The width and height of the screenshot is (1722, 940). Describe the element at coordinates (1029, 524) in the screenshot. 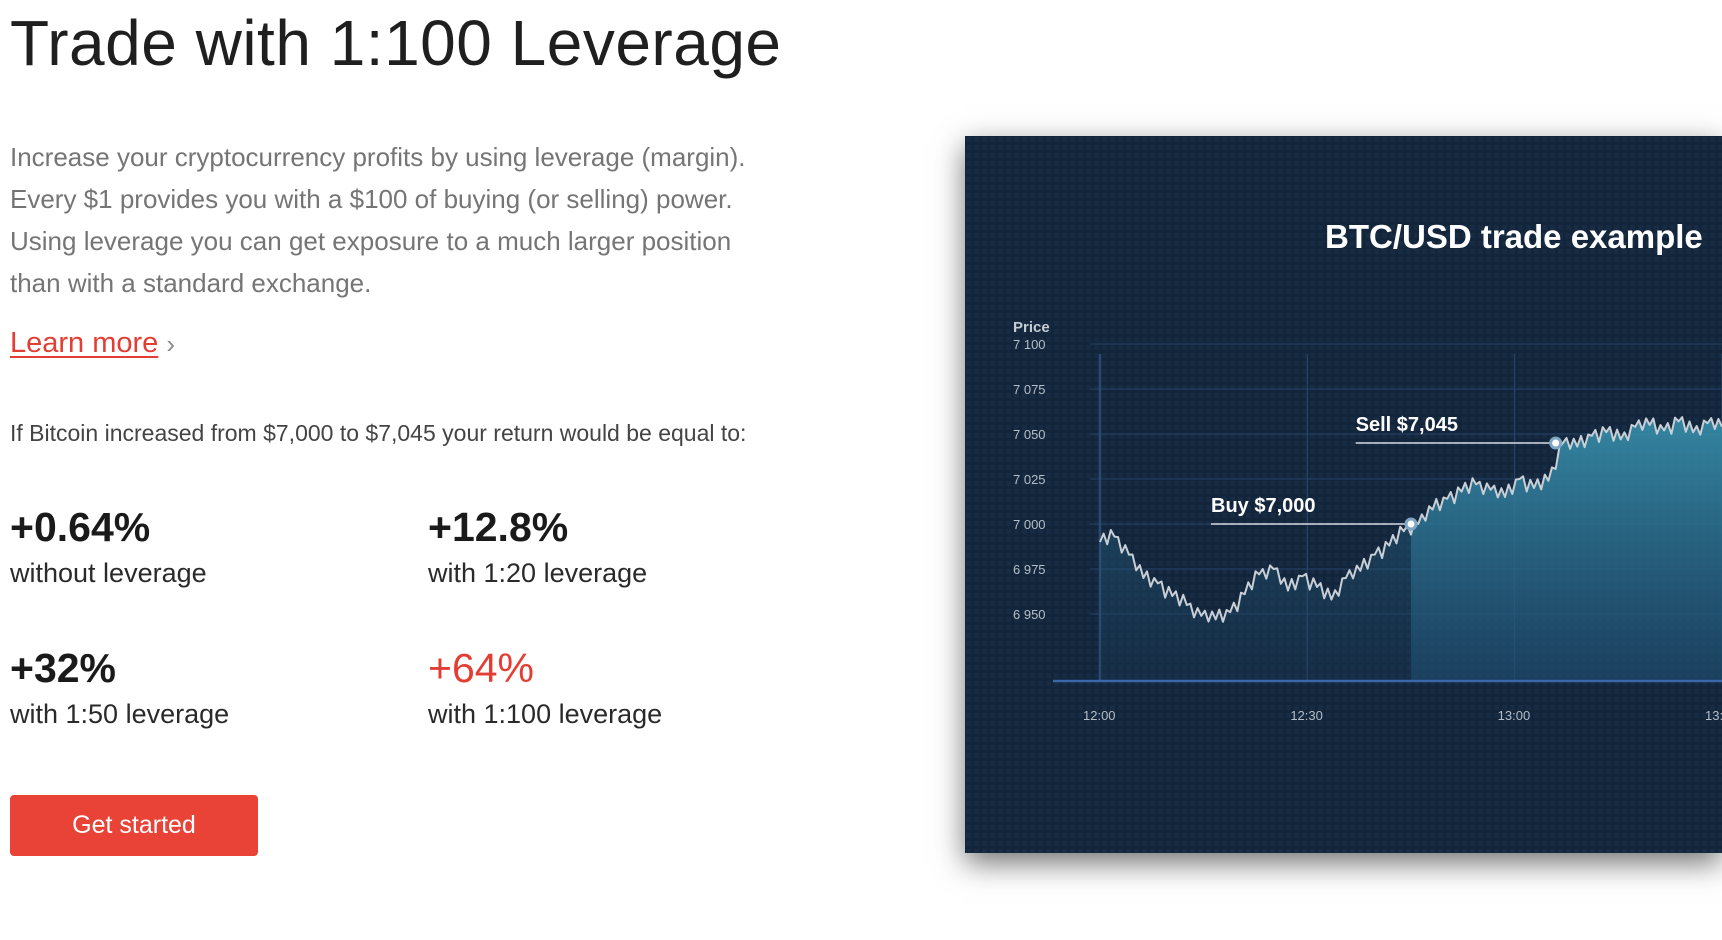

I see `y-tick-label: 7 000` at that location.